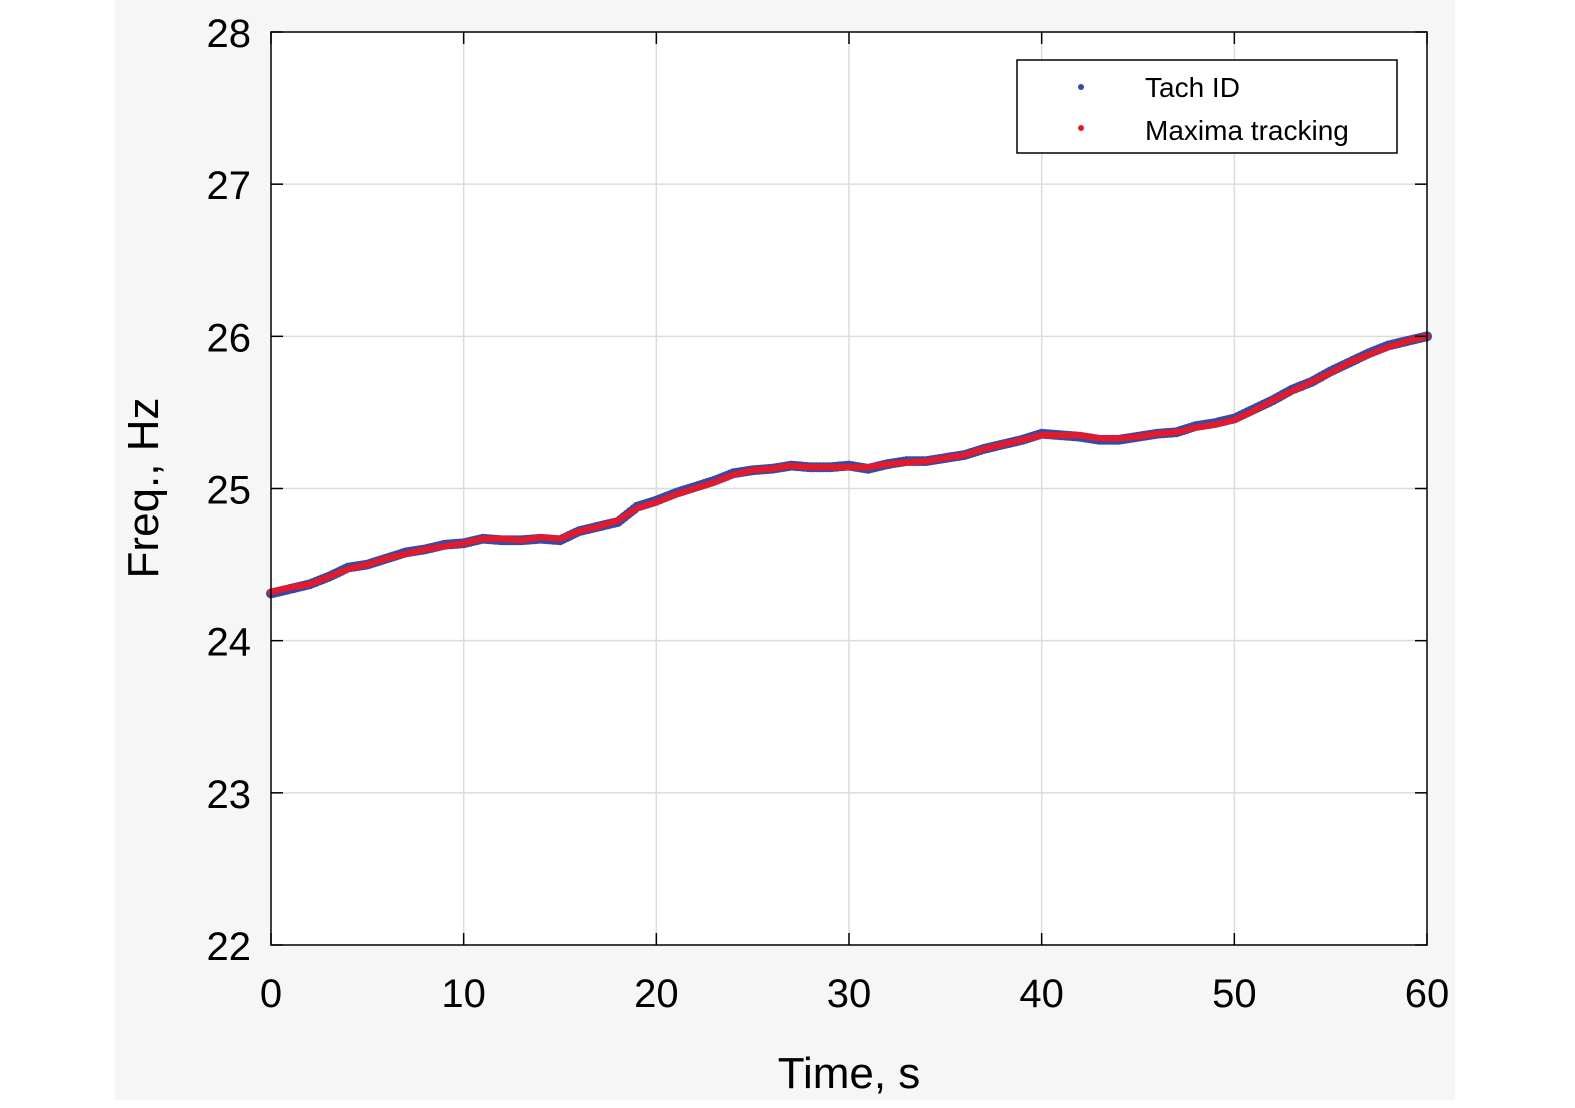 The image size is (1575, 1108). Describe the element at coordinates (229, 34) in the screenshot. I see `y-tick-label: 28` at that location.